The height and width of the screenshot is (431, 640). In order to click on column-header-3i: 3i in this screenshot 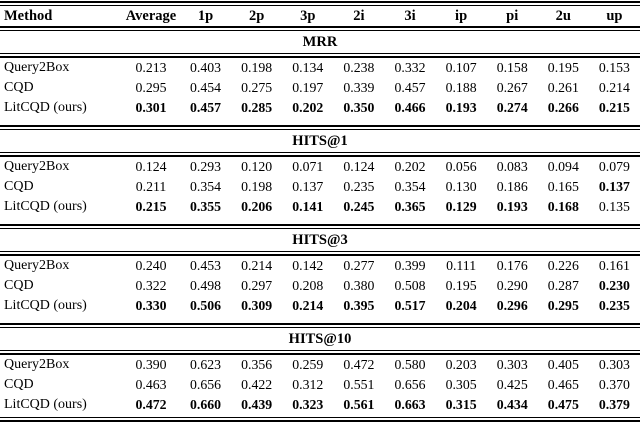, I will do `click(410, 16)`.